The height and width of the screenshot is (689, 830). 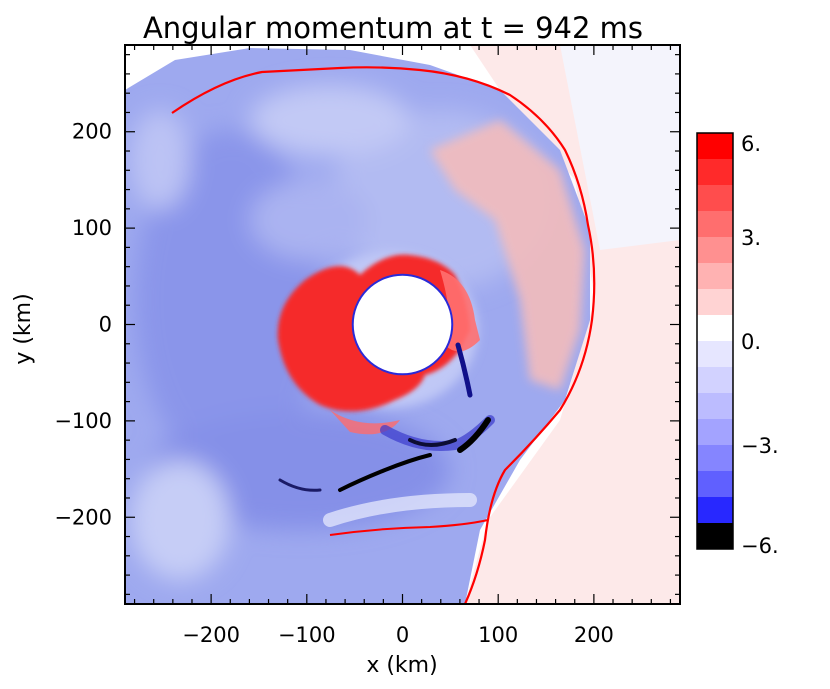 What do you see at coordinates (760, 546) in the screenshot?
I see `colorbar-tick-label: −6.` at bounding box center [760, 546].